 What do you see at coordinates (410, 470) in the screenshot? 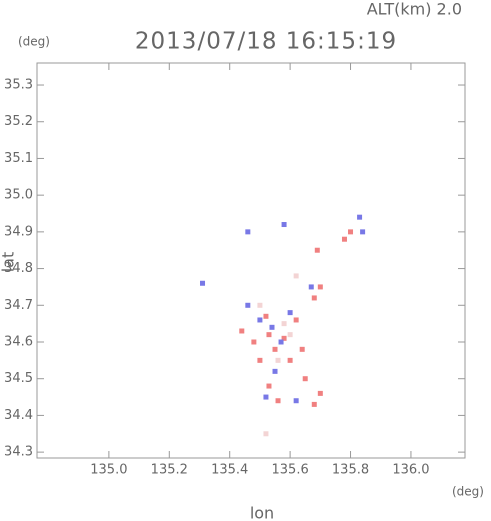
I see `x-tick-label: 136.0` at bounding box center [410, 470].